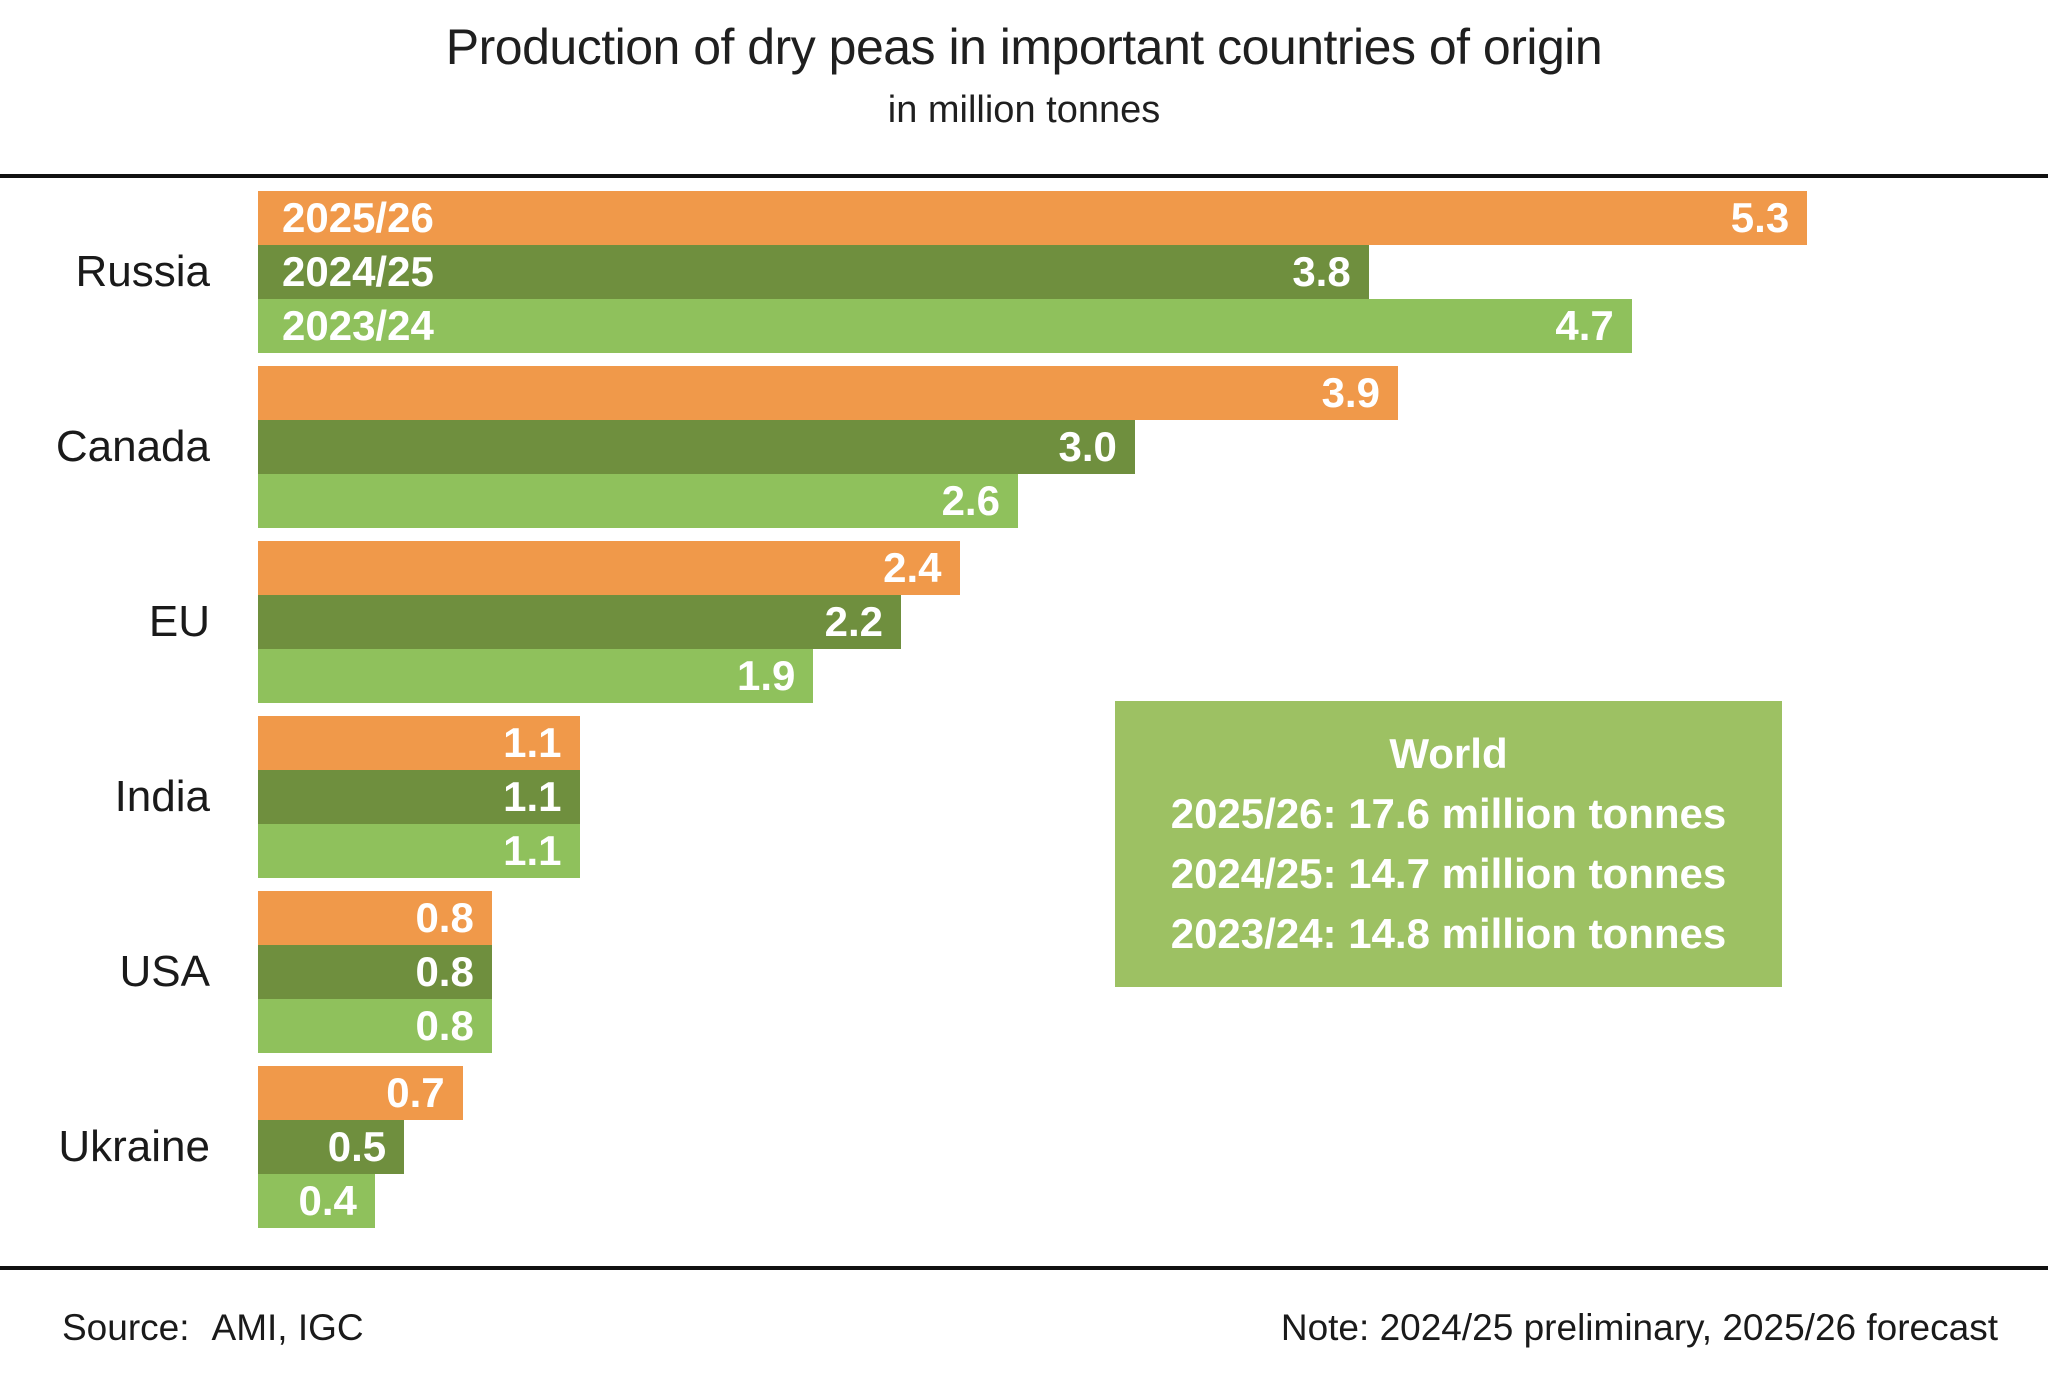 The height and width of the screenshot is (1373, 2048). I want to click on bar-value-label: 1.9, so click(766, 675).